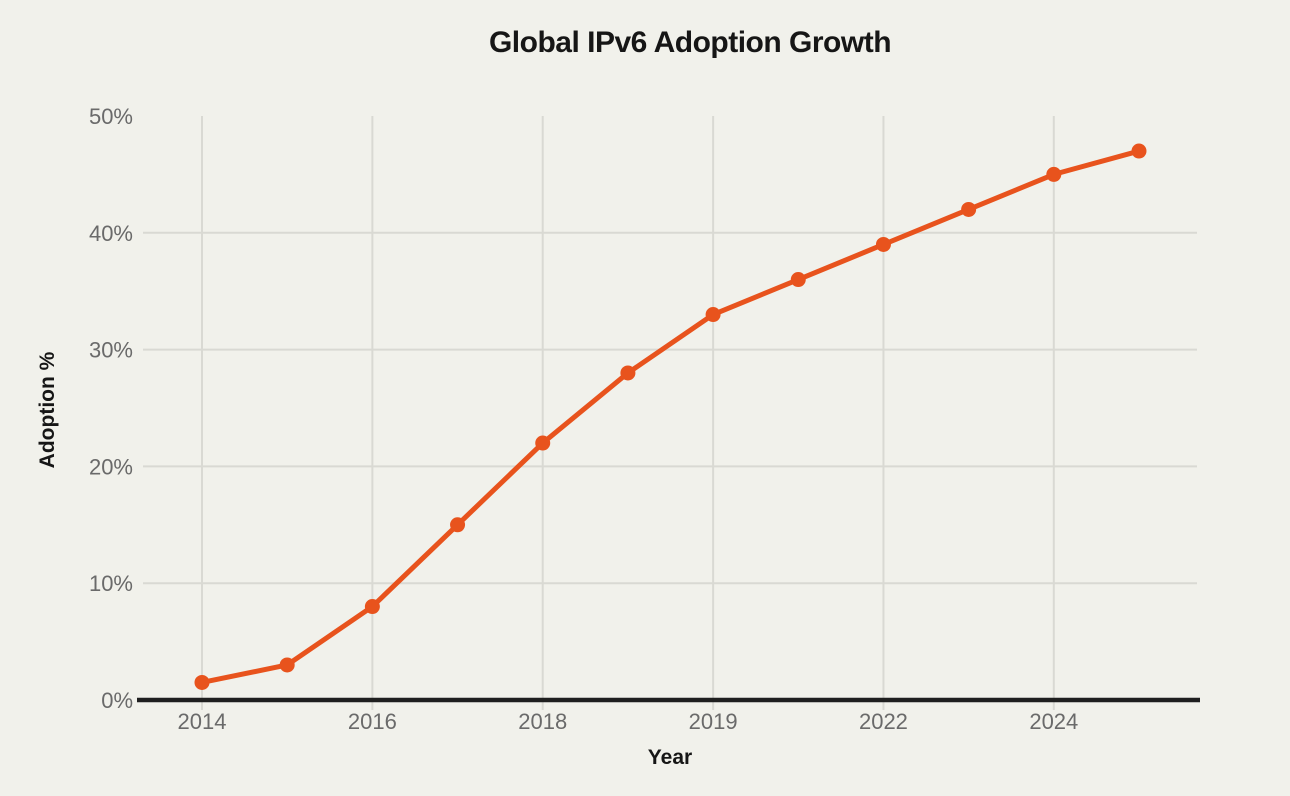 Image resolution: width=1290 pixels, height=796 pixels. Describe the element at coordinates (111, 466) in the screenshot. I see `y-tick-label: 20%` at that location.